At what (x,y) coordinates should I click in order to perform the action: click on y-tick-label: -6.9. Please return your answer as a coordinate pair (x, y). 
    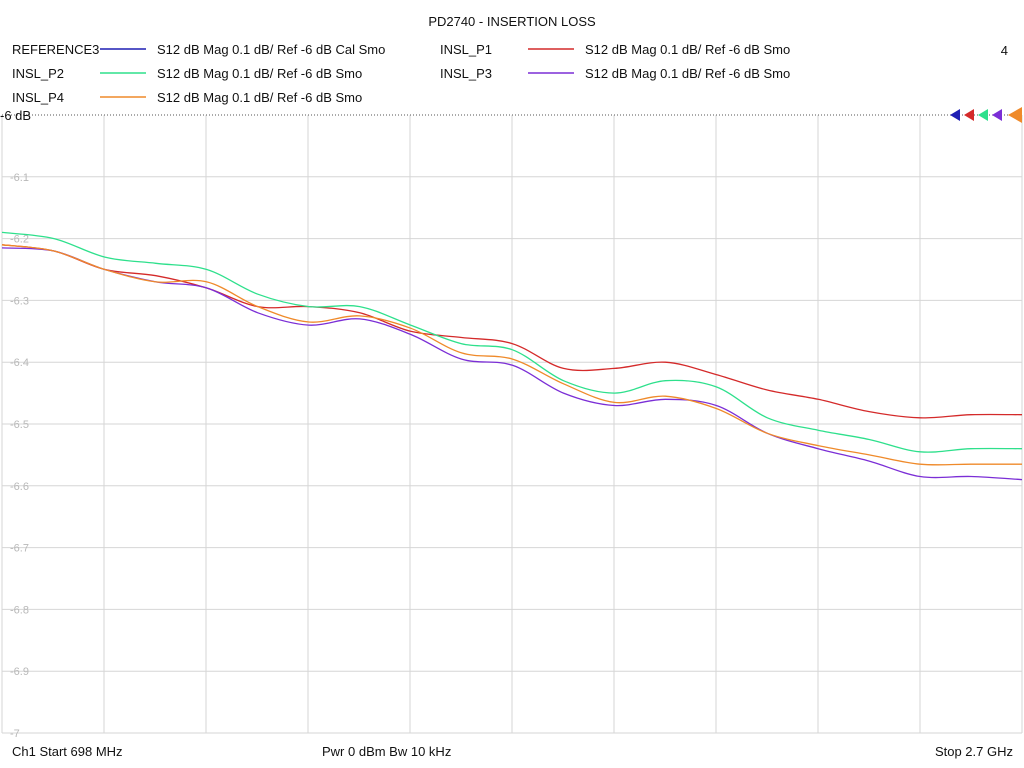
    Looking at the image, I should click on (19, 672).